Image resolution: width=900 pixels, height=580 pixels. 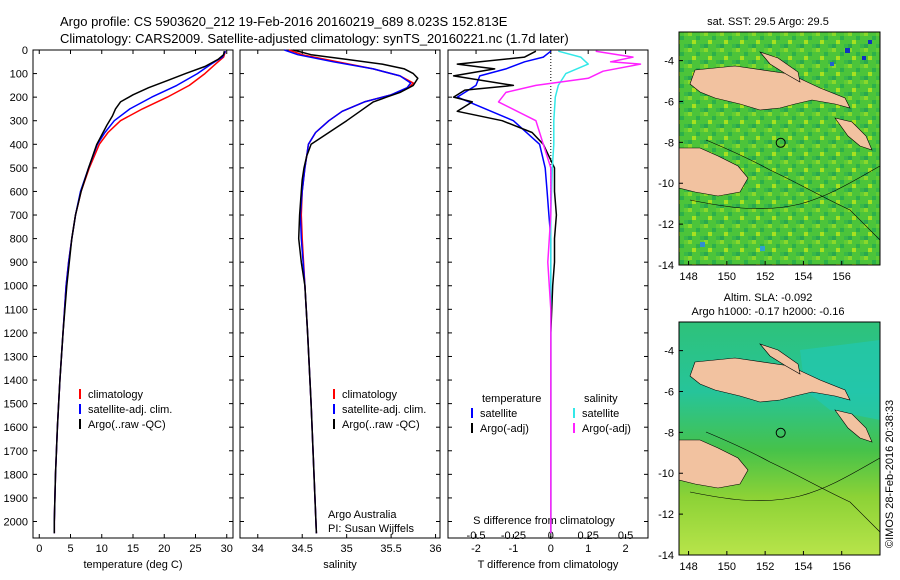 What do you see at coordinates (25, 51) in the screenshot?
I see `temperature-ytick-label: 0` at bounding box center [25, 51].